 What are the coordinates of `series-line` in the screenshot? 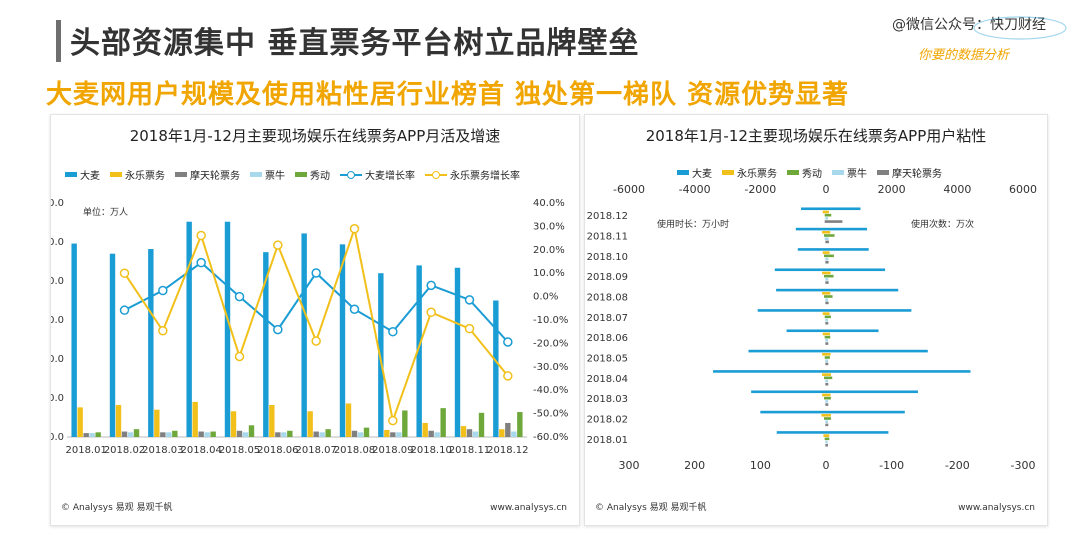 It's located at (316, 324).